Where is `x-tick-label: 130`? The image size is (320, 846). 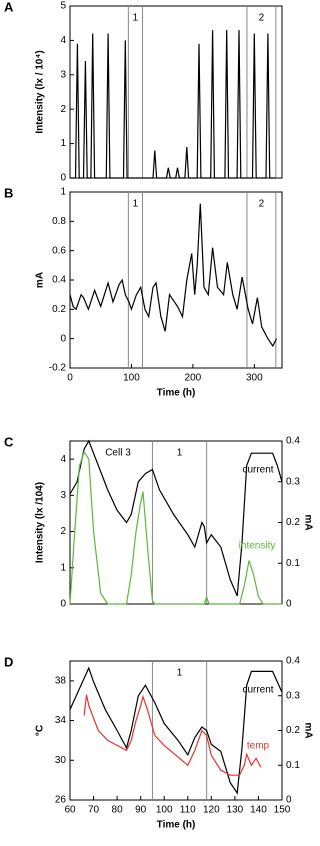
x-tick-label: 130 is located at coordinates (235, 810).